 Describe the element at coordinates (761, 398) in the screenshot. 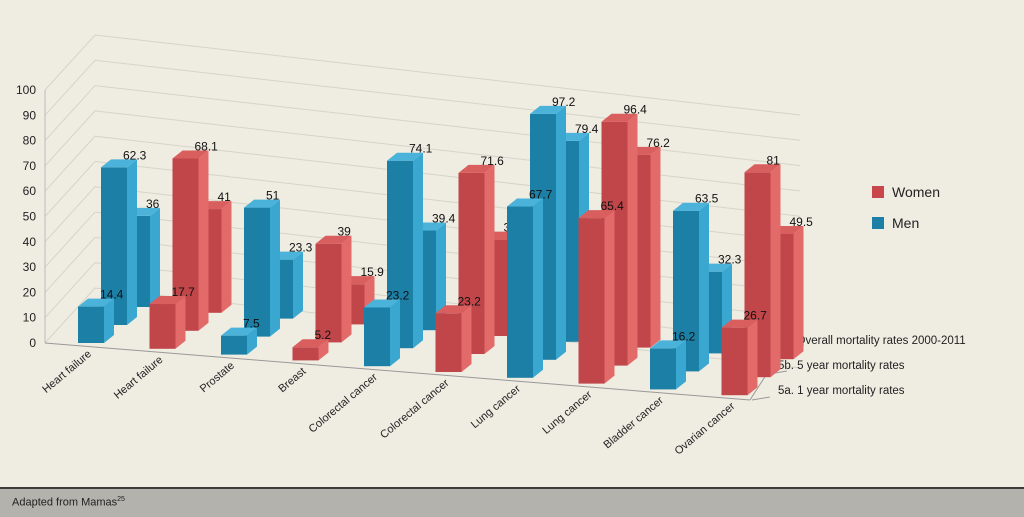

I see `depth-tick` at that location.